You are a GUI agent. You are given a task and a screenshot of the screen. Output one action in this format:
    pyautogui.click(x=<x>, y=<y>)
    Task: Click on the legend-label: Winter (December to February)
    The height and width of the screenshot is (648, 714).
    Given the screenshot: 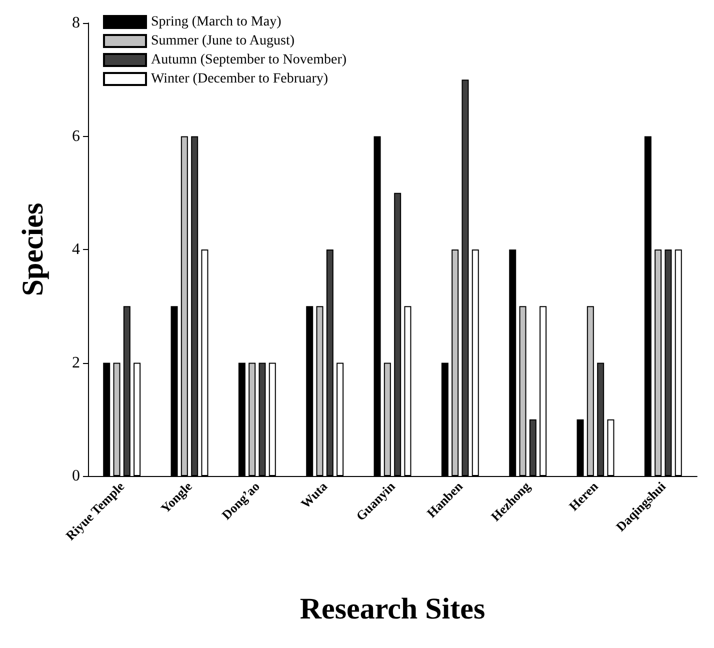 What is the action you would take?
    pyautogui.click(x=239, y=79)
    